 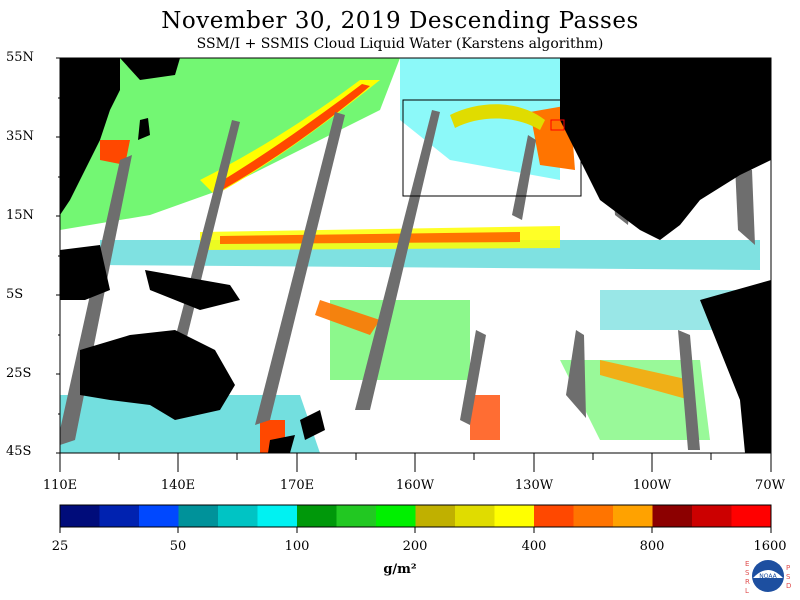 What do you see at coordinates (90, 136) in the screenshot?
I see `asia-land` at bounding box center [90, 136].